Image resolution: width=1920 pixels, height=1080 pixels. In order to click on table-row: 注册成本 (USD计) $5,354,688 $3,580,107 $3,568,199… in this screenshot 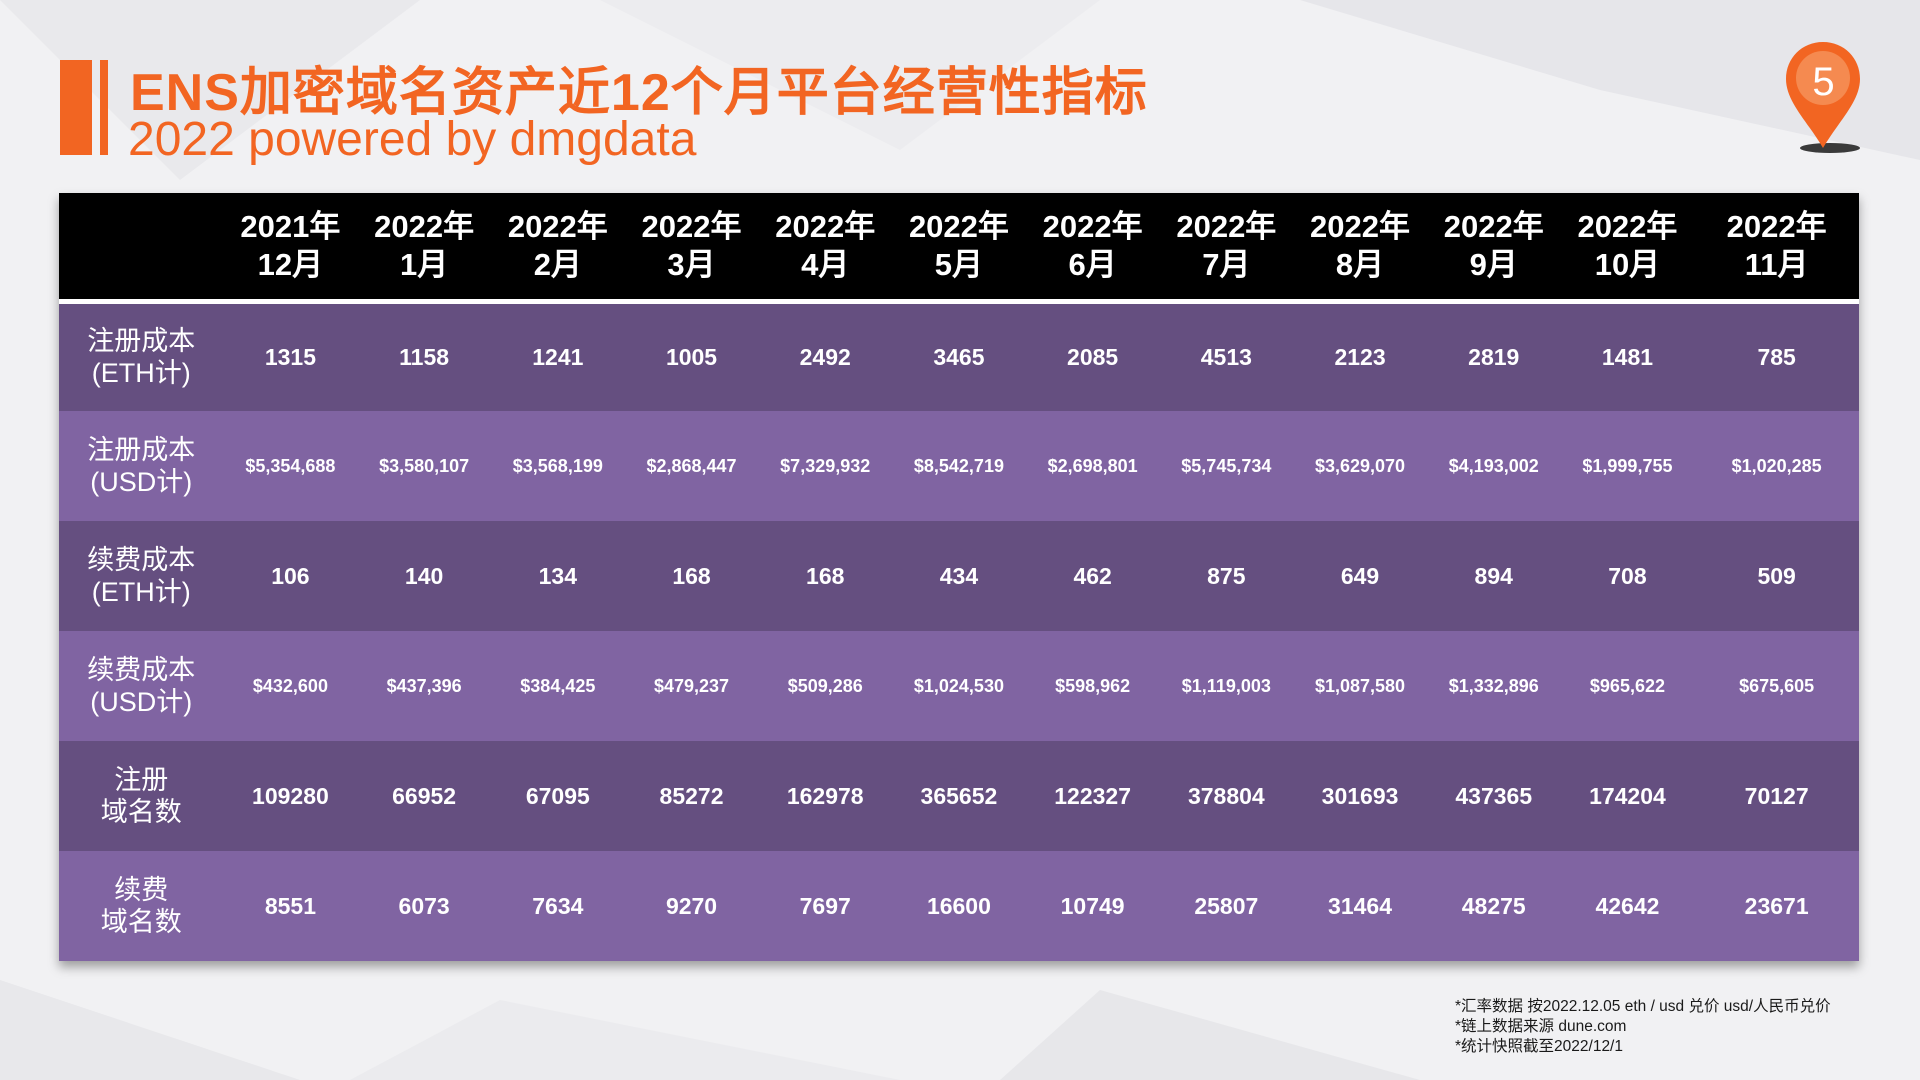, I will do `click(959, 466)`.